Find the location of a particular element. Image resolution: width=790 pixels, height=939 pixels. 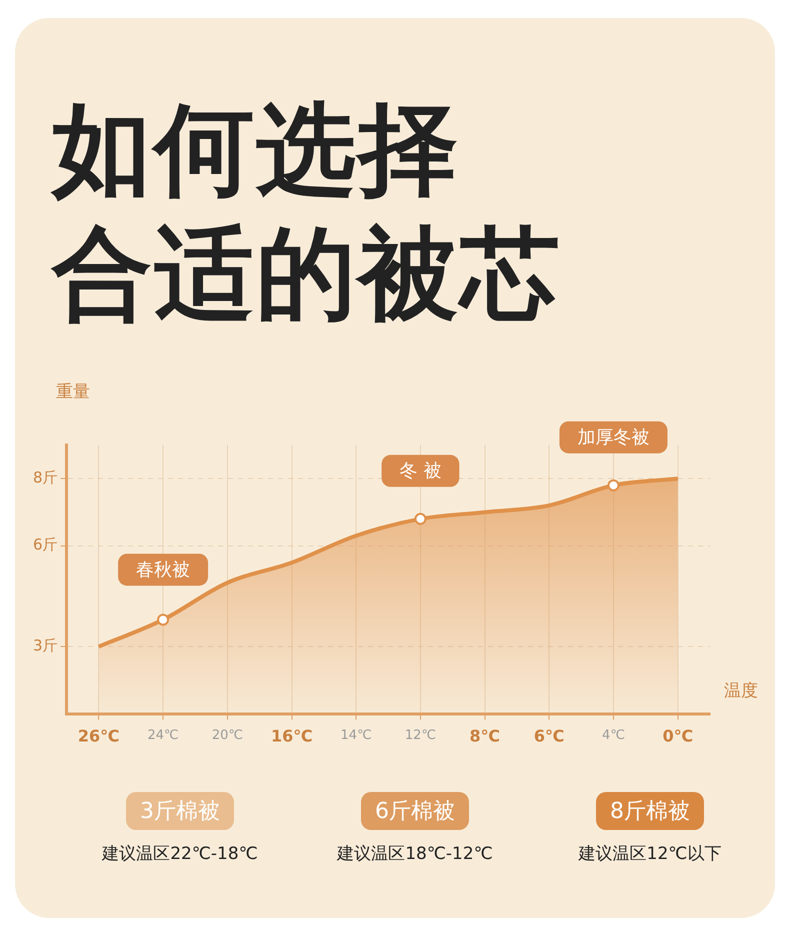

x-tick-label: 24℃ is located at coordinates (163, 735).